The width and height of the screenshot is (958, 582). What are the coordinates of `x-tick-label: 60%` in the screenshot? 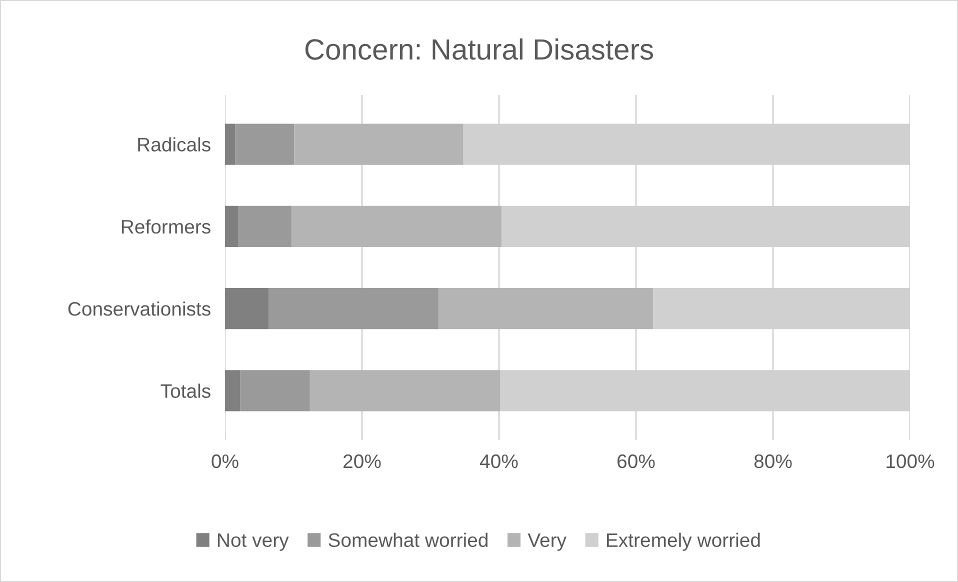 It's located at (636, 461).